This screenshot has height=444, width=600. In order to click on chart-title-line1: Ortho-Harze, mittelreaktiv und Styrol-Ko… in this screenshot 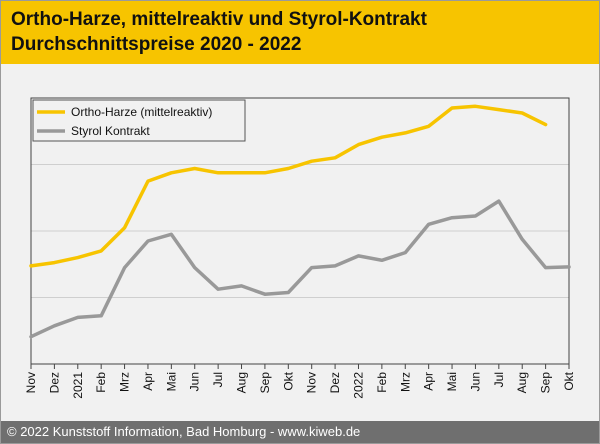, I will do `click(219, 19)`.